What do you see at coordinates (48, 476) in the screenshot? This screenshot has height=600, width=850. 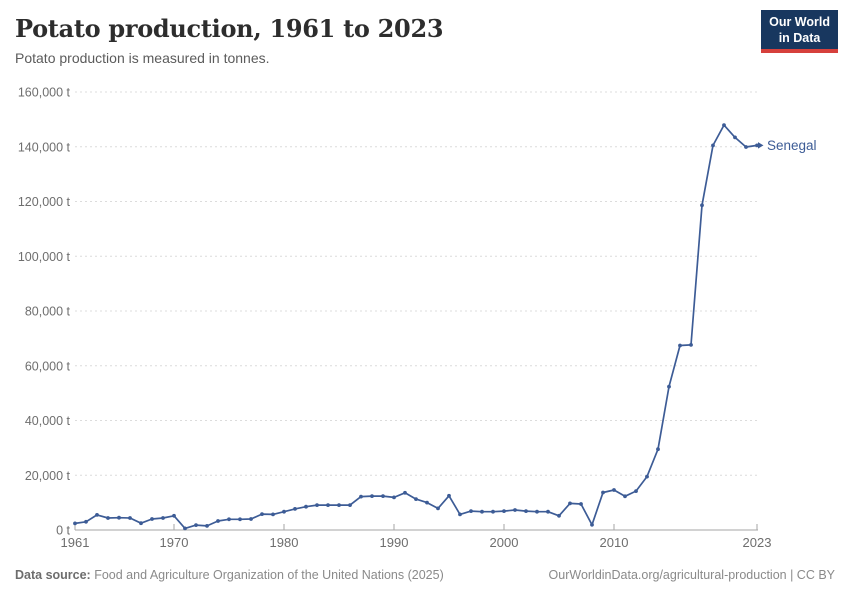 I see `y-tick-label: 20,000 t` at bounding box center [48, 476].